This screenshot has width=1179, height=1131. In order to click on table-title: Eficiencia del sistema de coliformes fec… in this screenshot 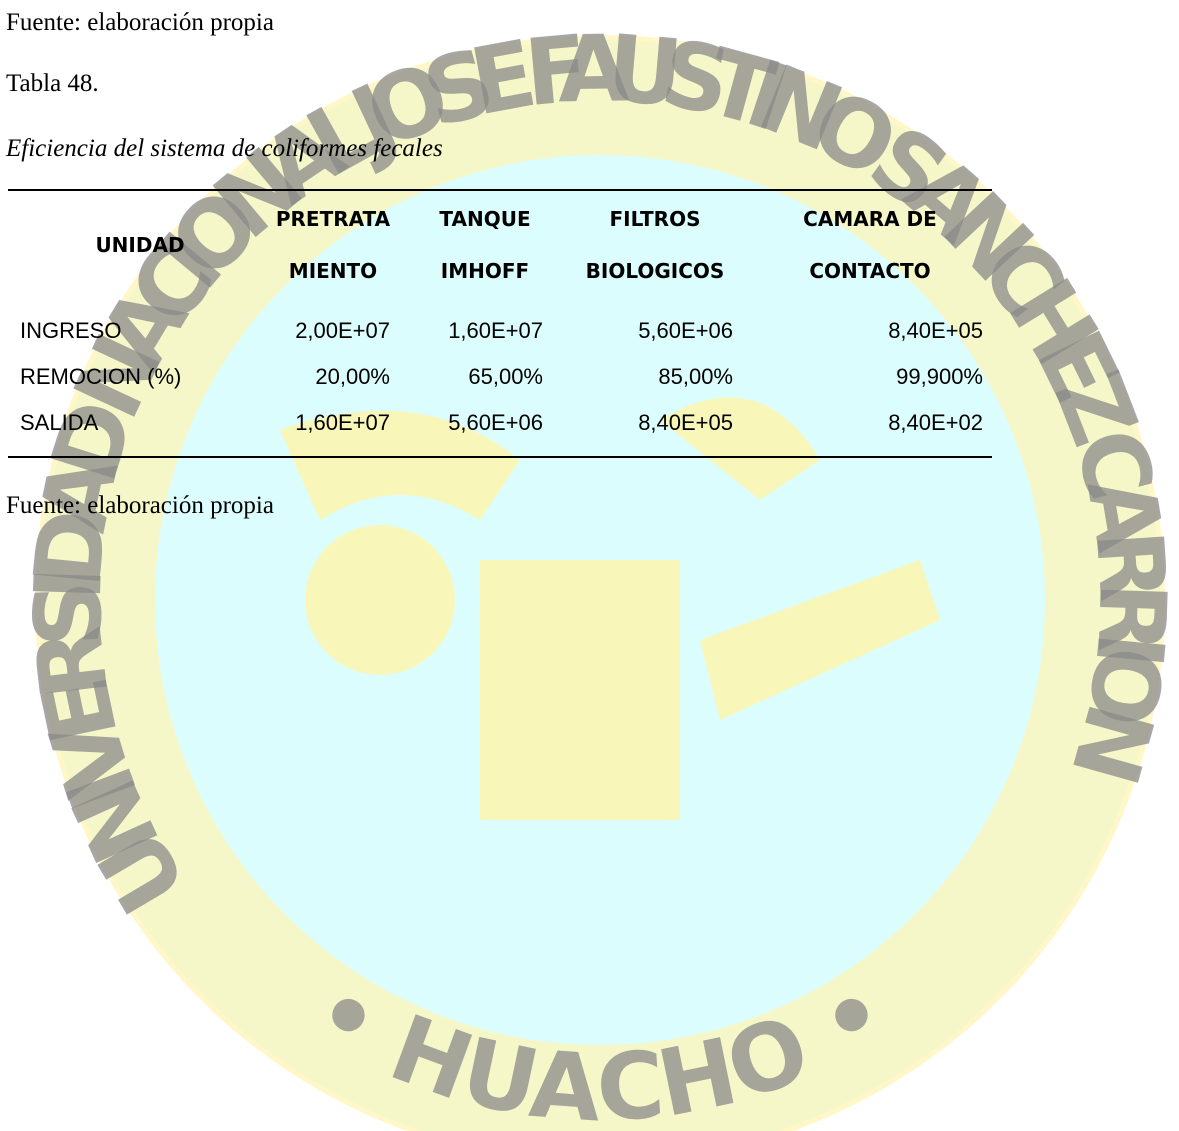, I will do `click(224, 148)`.